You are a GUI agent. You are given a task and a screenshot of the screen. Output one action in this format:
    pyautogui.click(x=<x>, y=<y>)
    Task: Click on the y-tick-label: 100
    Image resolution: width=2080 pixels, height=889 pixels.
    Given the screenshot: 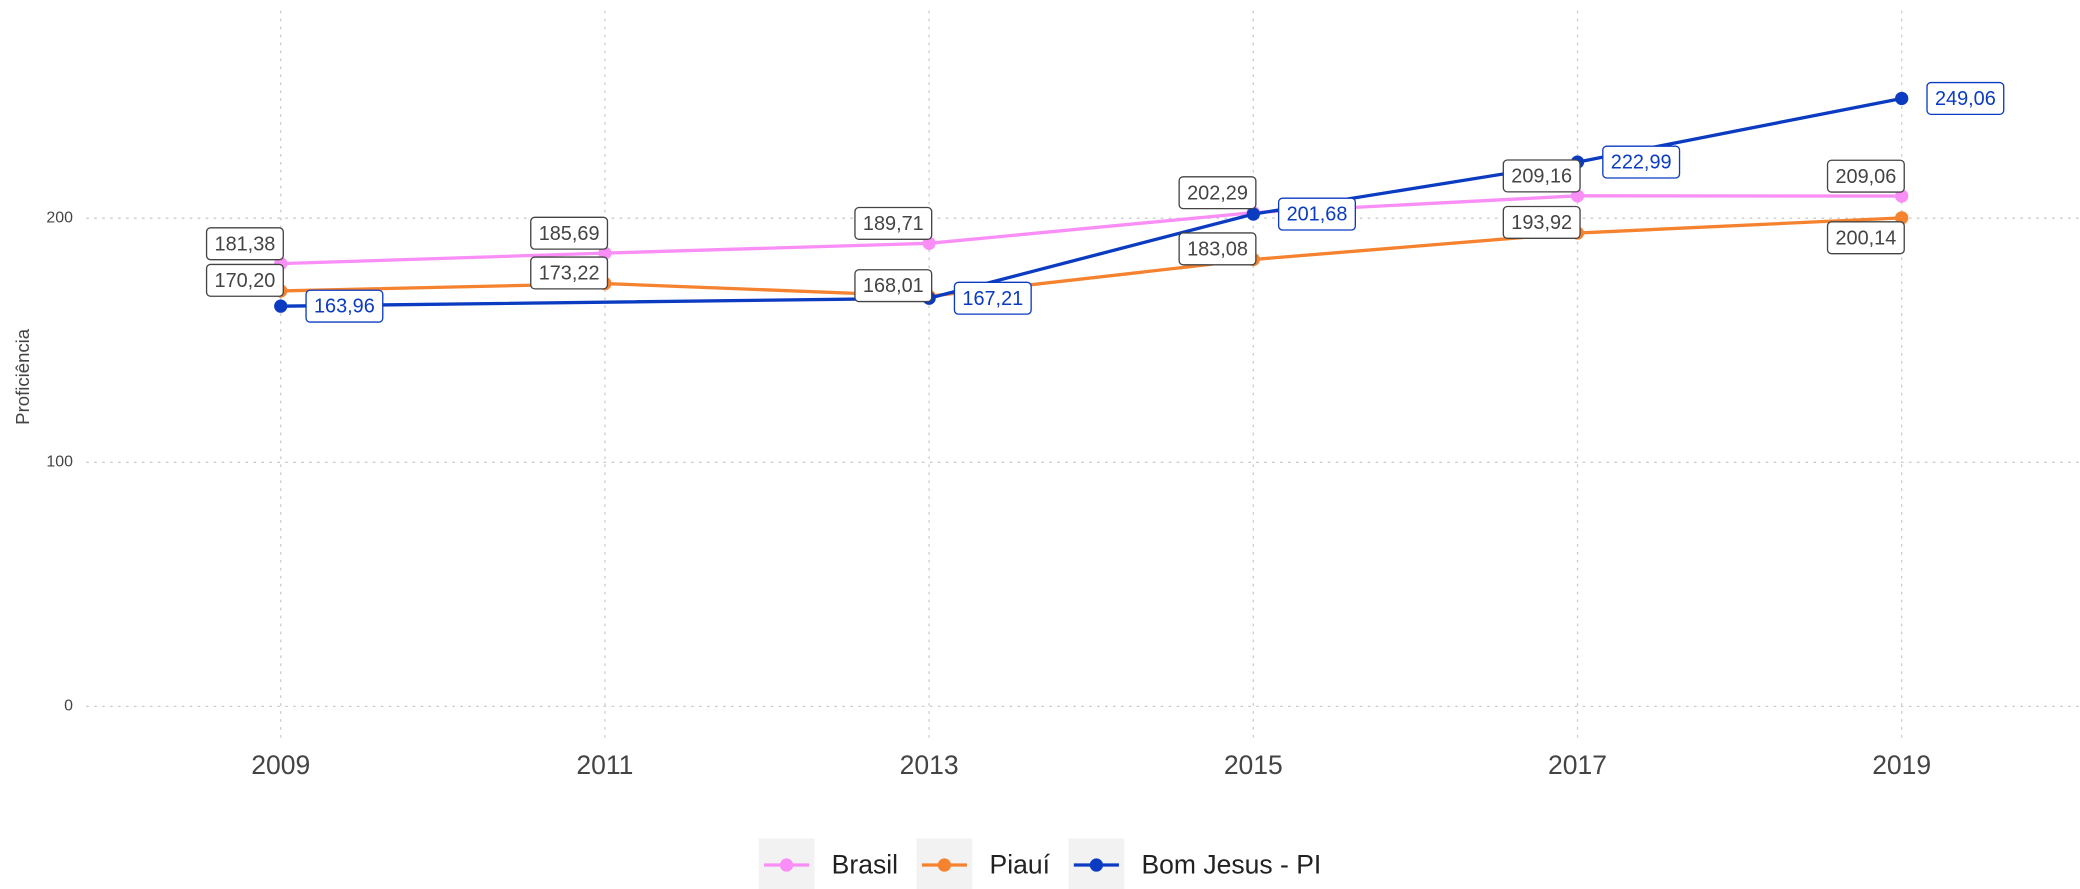 What is the action you would take?
    pyautogui.click(x=59, y=461)
    